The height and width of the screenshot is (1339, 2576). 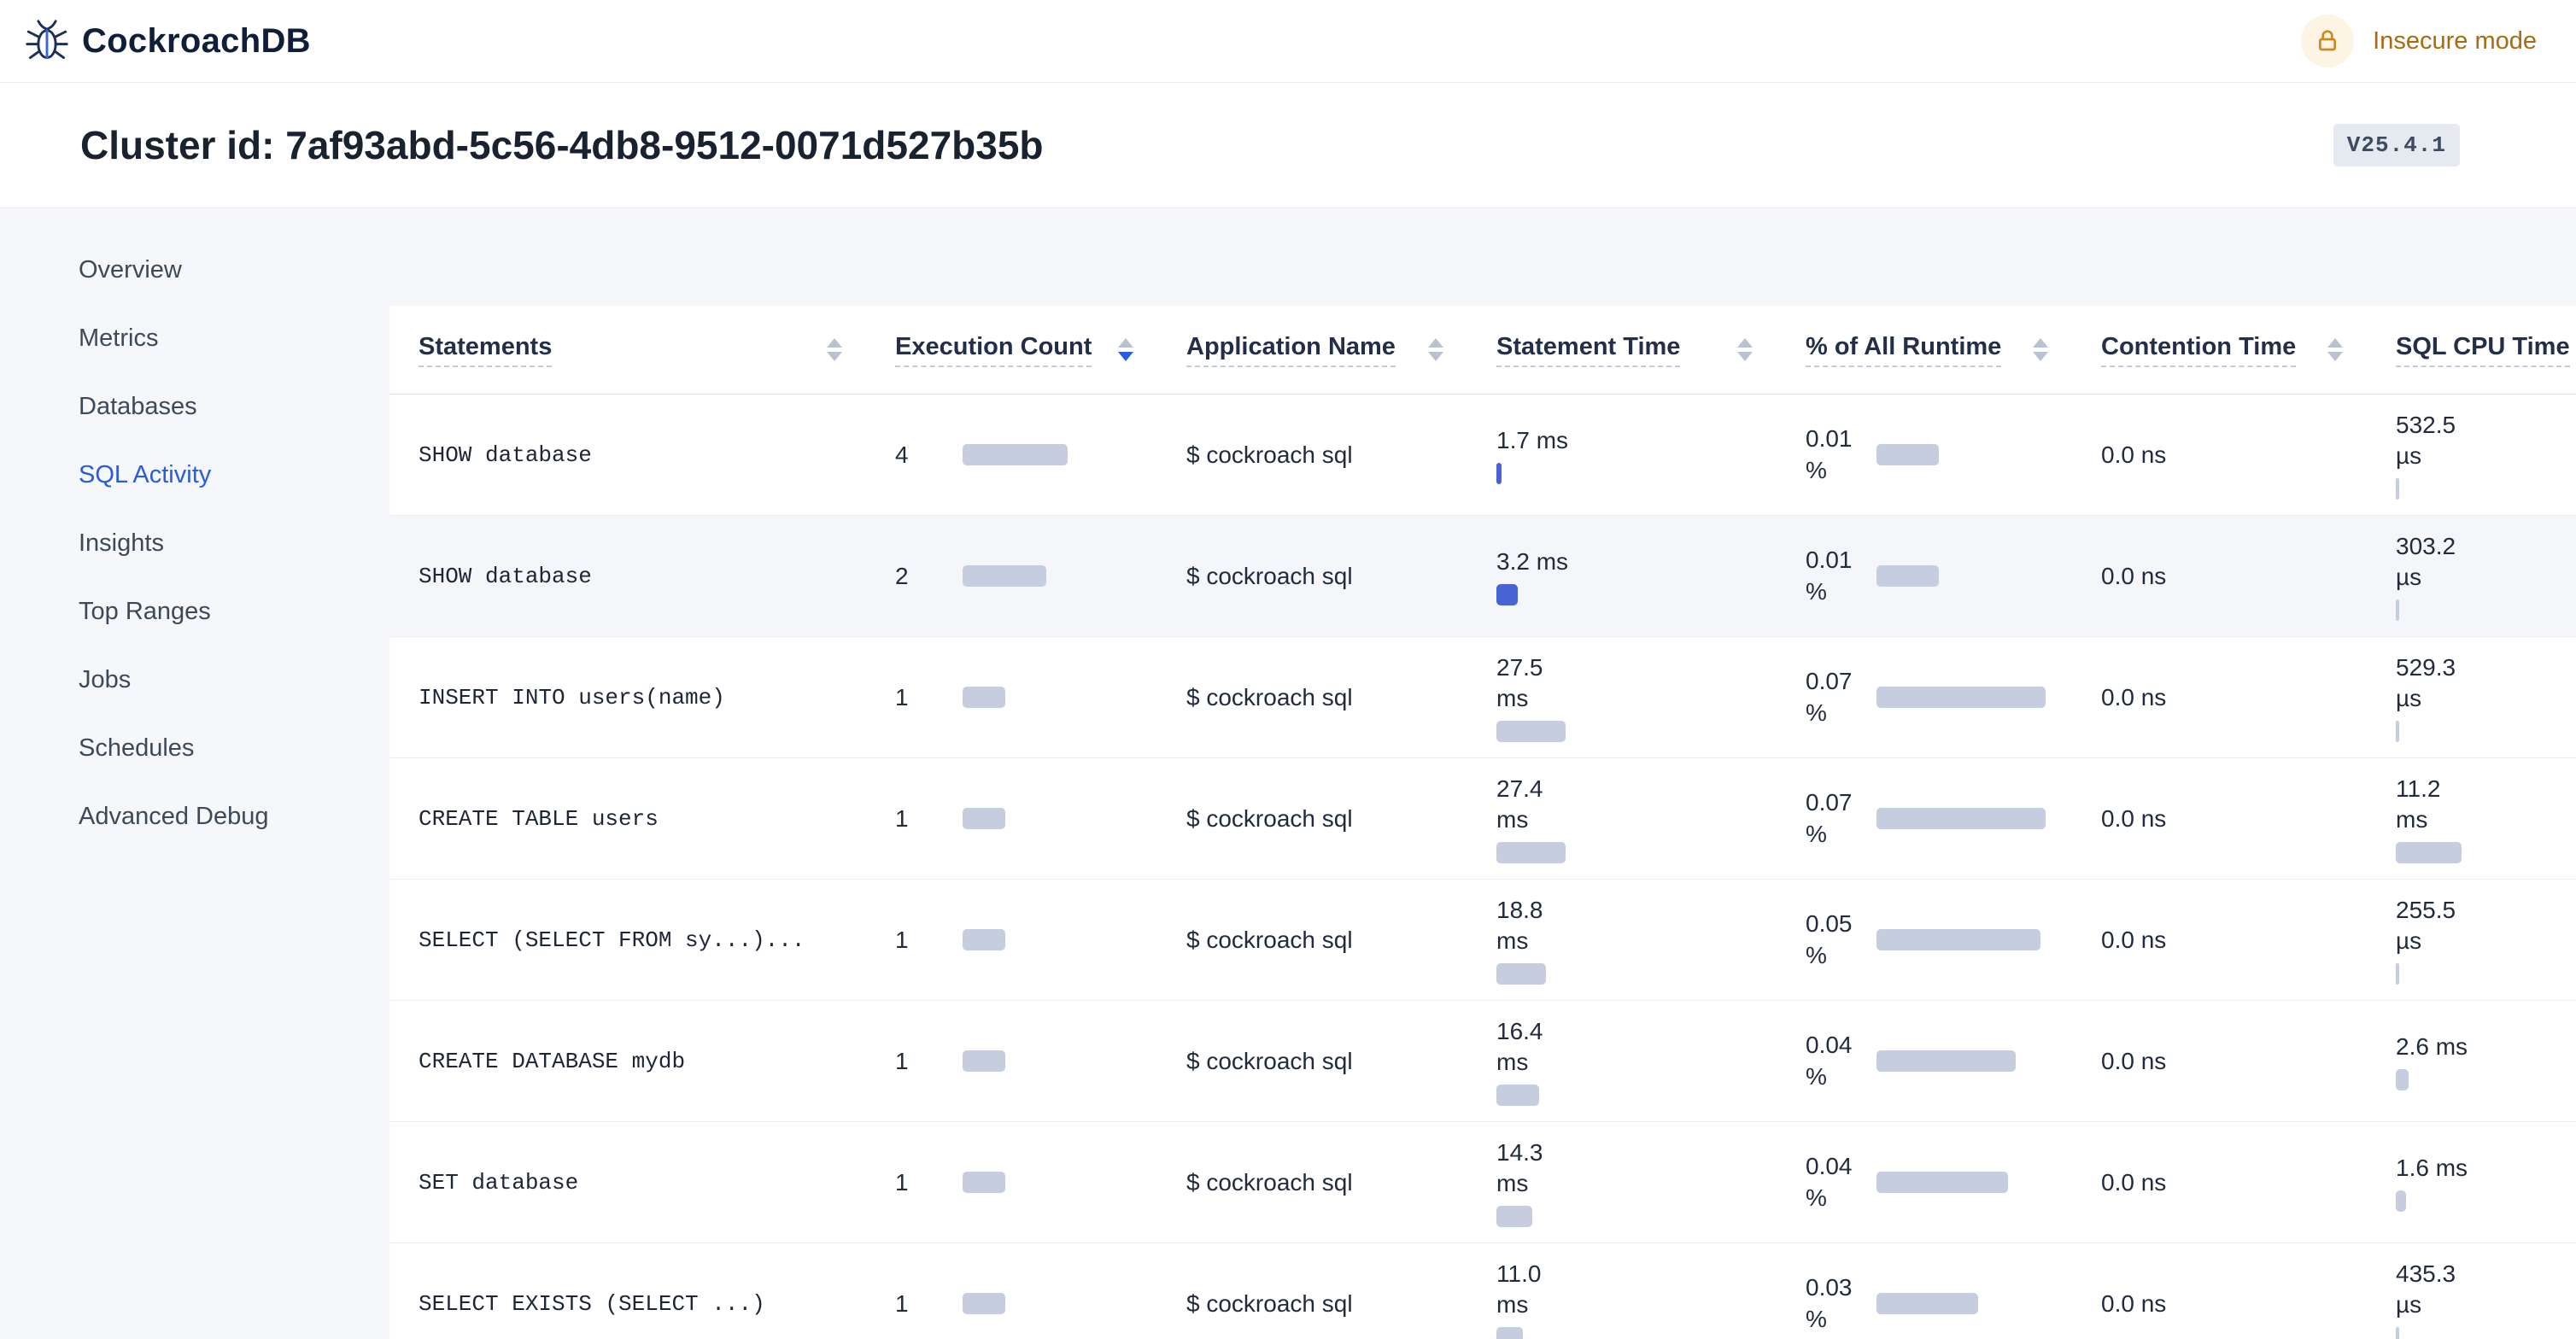 What do you see at coordinates (2471, 1183) in the screenshot?
I see `sql-cpu-cell: 1.6 ms` at bounding box center [2471, 1183].